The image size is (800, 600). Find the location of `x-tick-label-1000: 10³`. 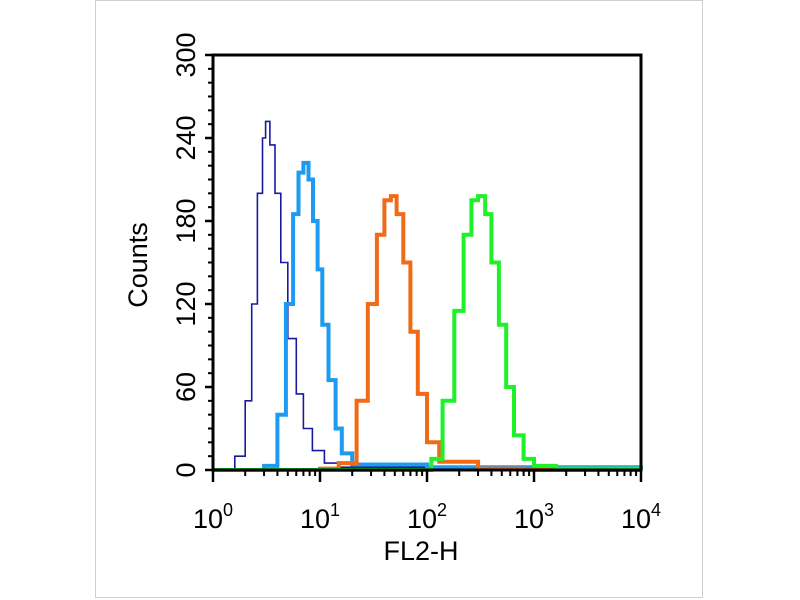

x-tick-label-1000: 10³ is located at coordinates (534, 517).